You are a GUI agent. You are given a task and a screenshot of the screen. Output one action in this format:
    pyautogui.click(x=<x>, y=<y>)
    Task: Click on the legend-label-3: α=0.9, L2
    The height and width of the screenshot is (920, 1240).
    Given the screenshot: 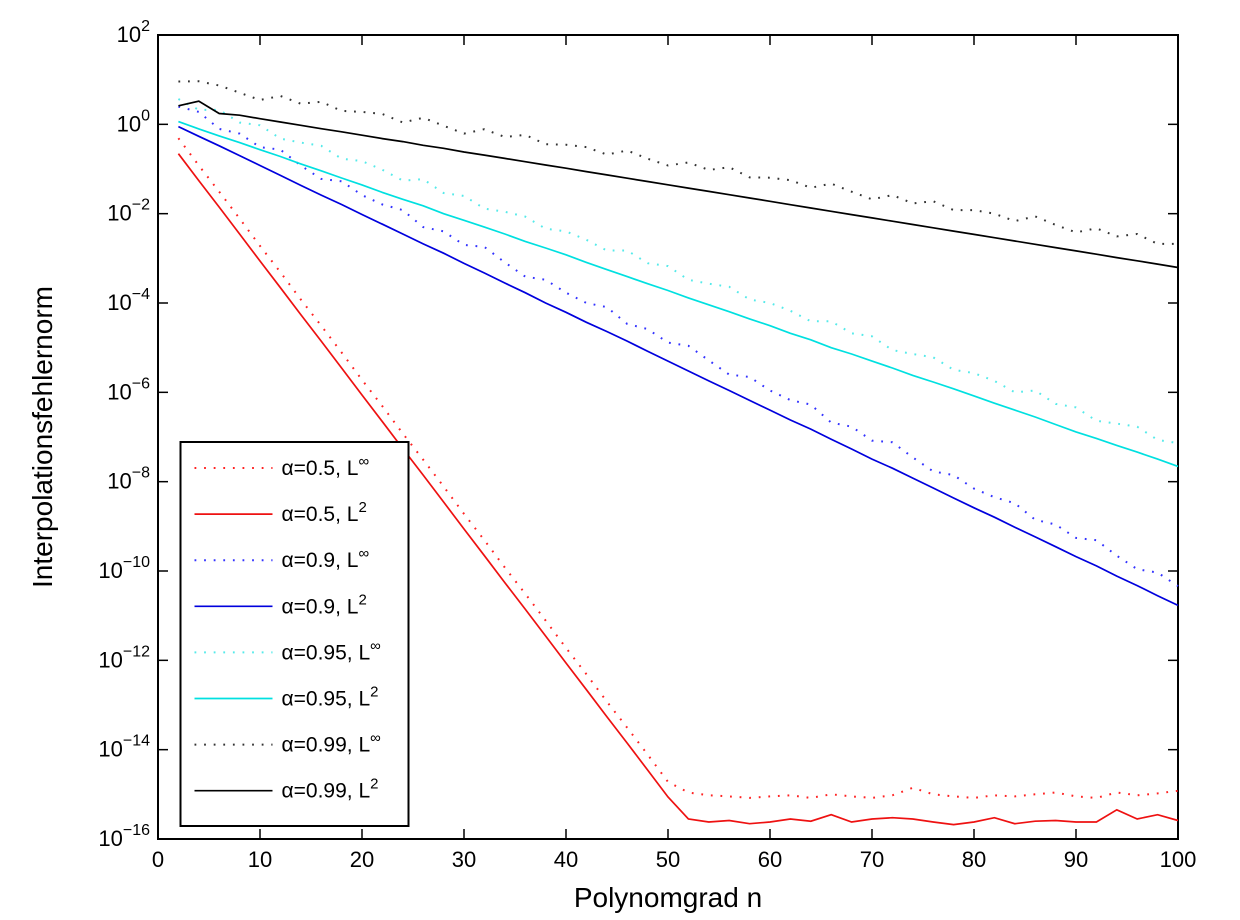 What is the action you would take?
    pyautogui.click(x=324, y=604)
    